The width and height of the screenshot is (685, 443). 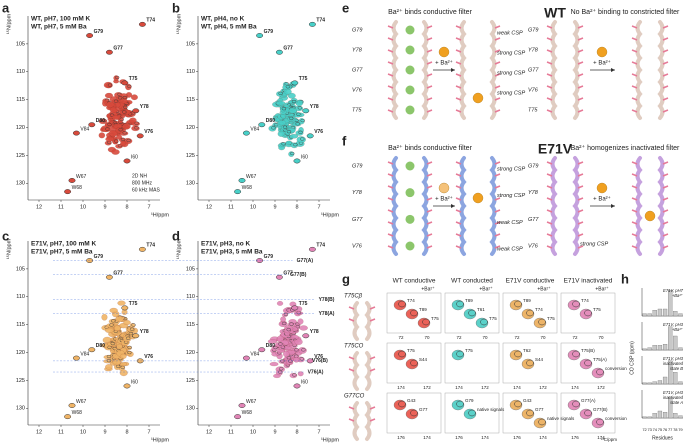 What do you see at coordinates (401, 337) in the screenshot?
I see `x-tick-label: 72` at bounding box center [401, 337].